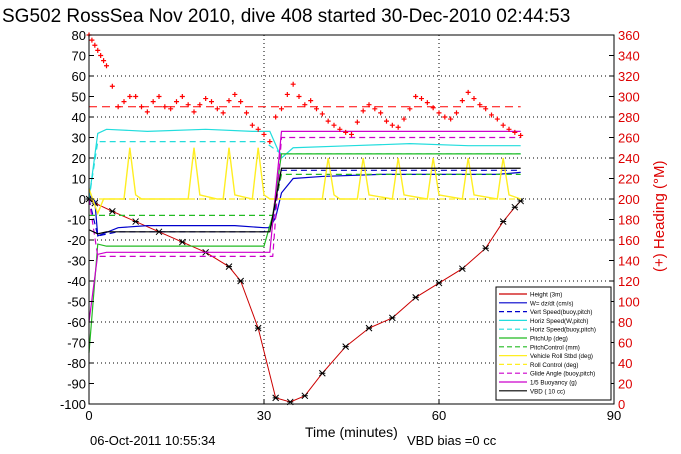  What do you see at coordinates (76, 281) in the screenshot?
I see `y-left-tick-label: -40` at bounding box center [76, 281].